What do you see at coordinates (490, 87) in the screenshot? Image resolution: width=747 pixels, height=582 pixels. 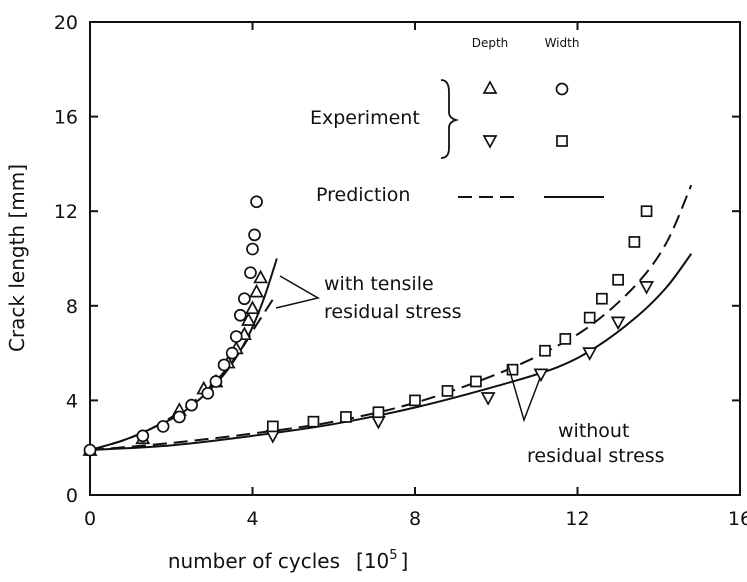 I see `legend-triangle-up-icon` at bounding box center [490, 87].